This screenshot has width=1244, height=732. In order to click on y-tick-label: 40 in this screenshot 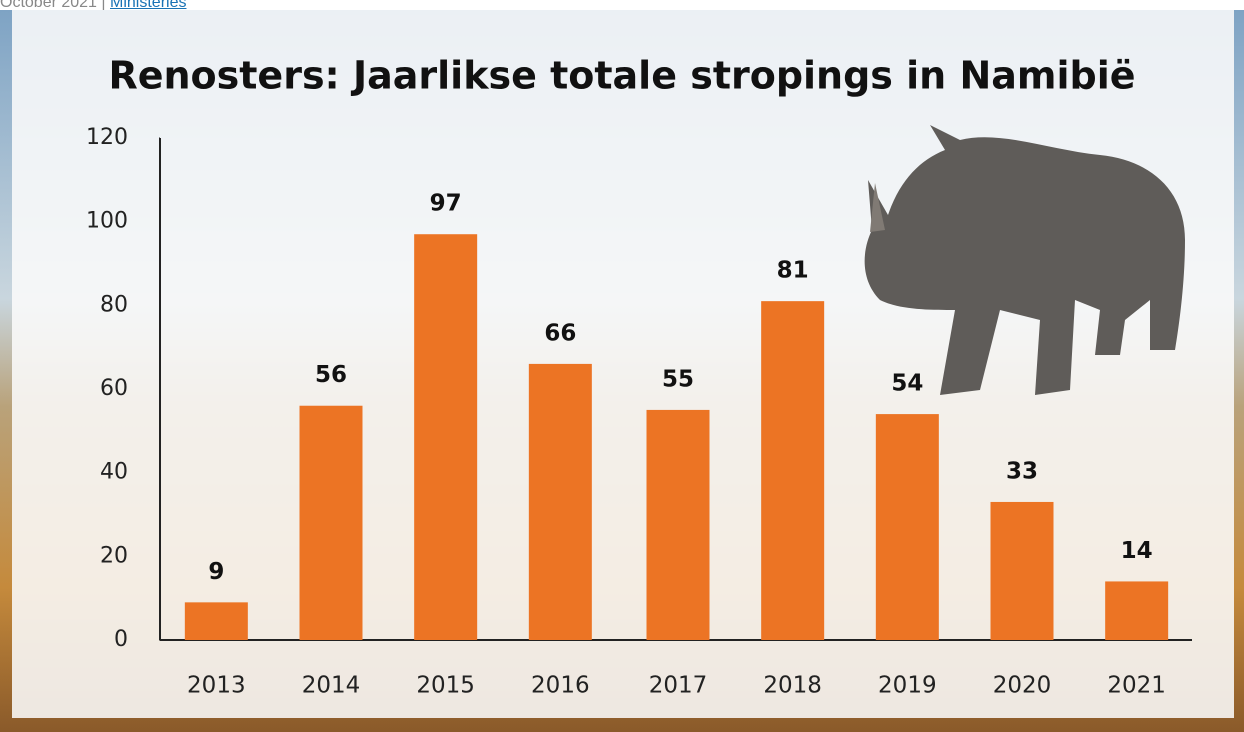, I will do `click(114, 472)`.